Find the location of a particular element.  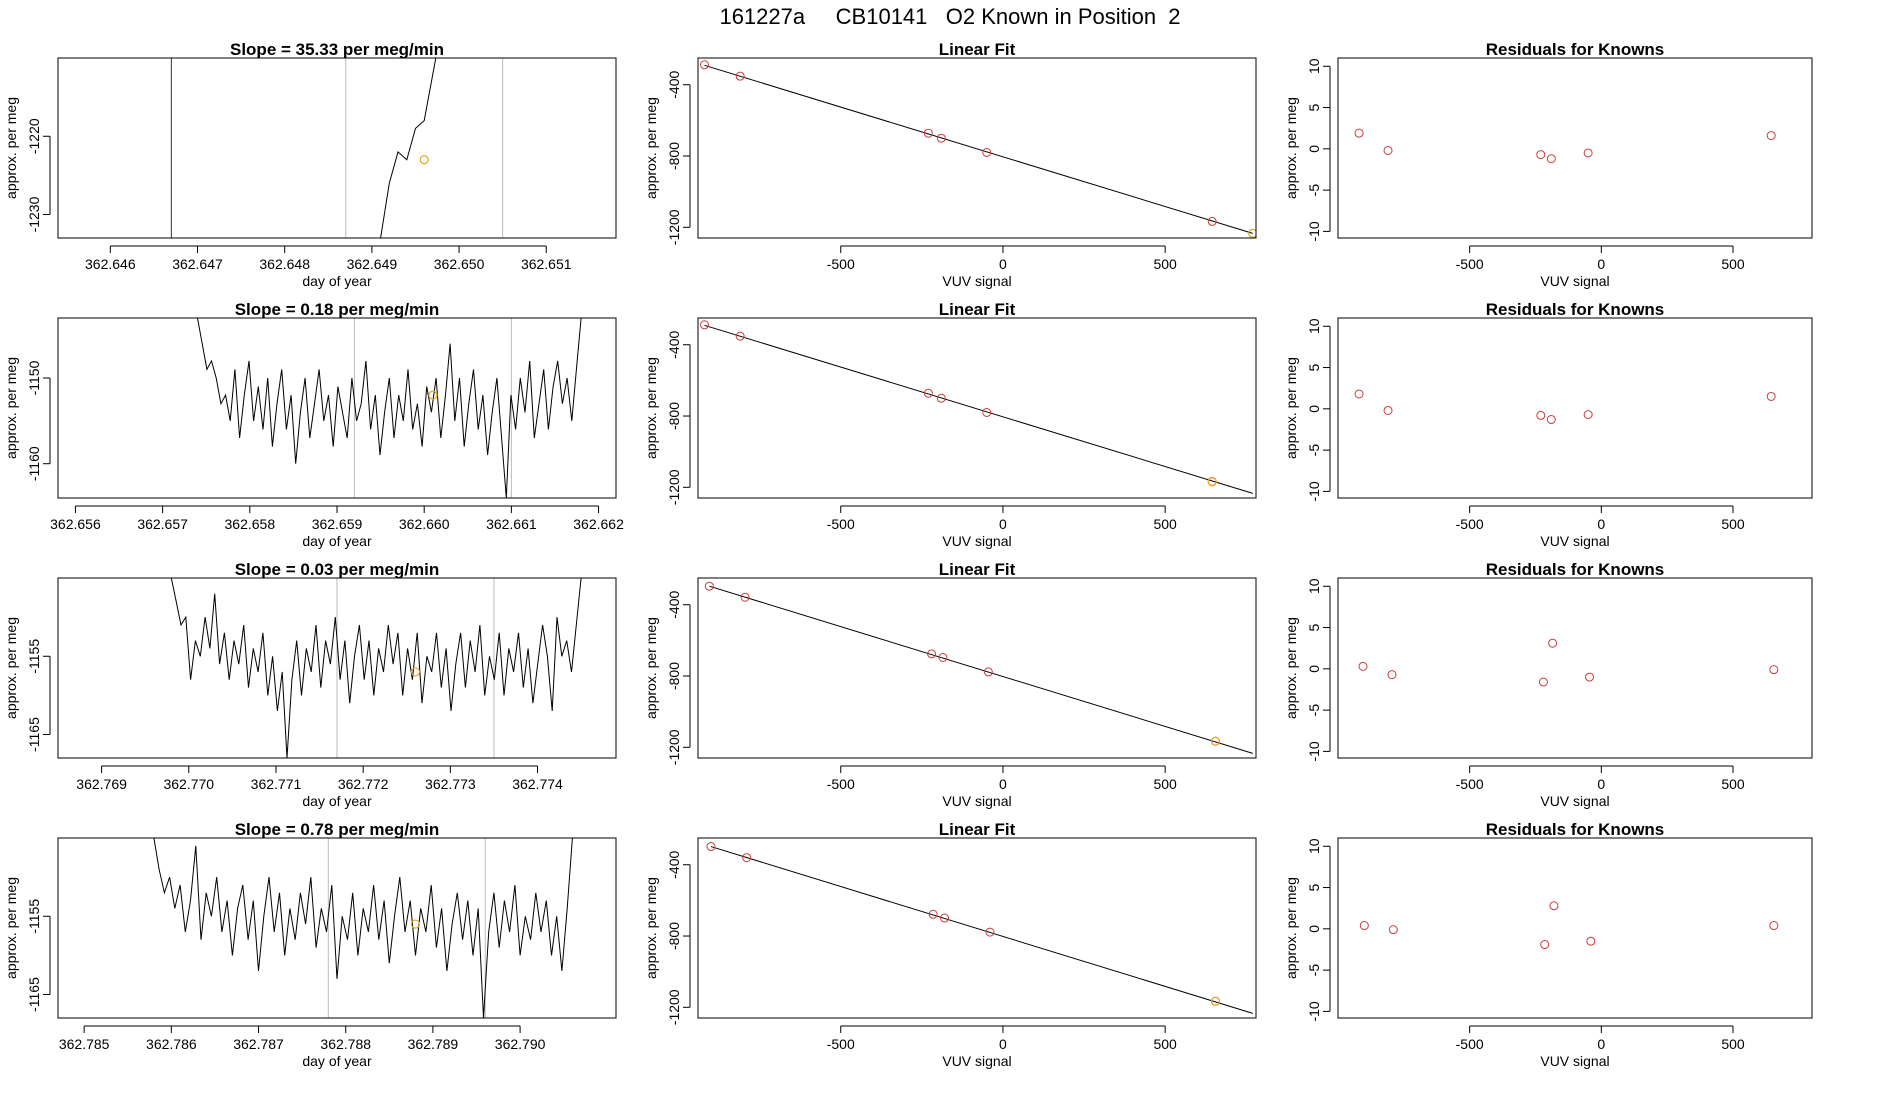

y-tick-label: 5 is located at coordinates (1314, 367).